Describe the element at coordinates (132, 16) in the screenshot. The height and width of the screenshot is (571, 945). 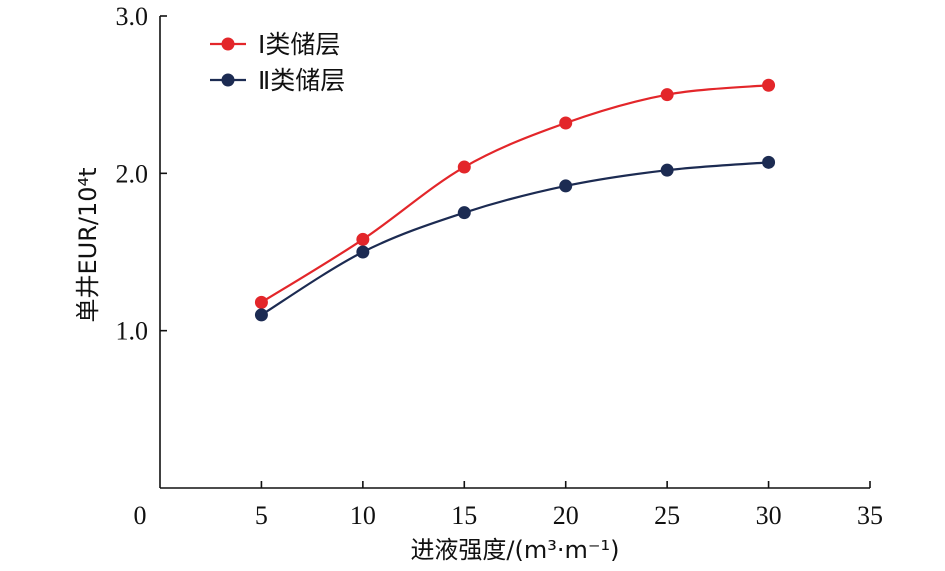
I see `y-tick-label: 3.0` at that location.